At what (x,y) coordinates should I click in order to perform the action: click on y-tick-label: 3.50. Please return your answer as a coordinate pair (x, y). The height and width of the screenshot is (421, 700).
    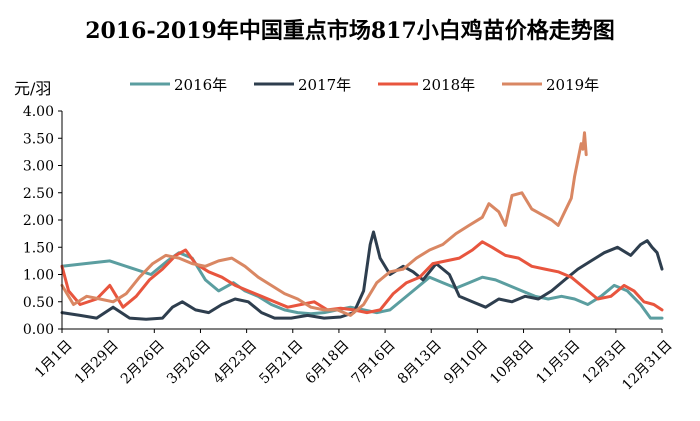
    Looking at the image, I should click on (38, 139).